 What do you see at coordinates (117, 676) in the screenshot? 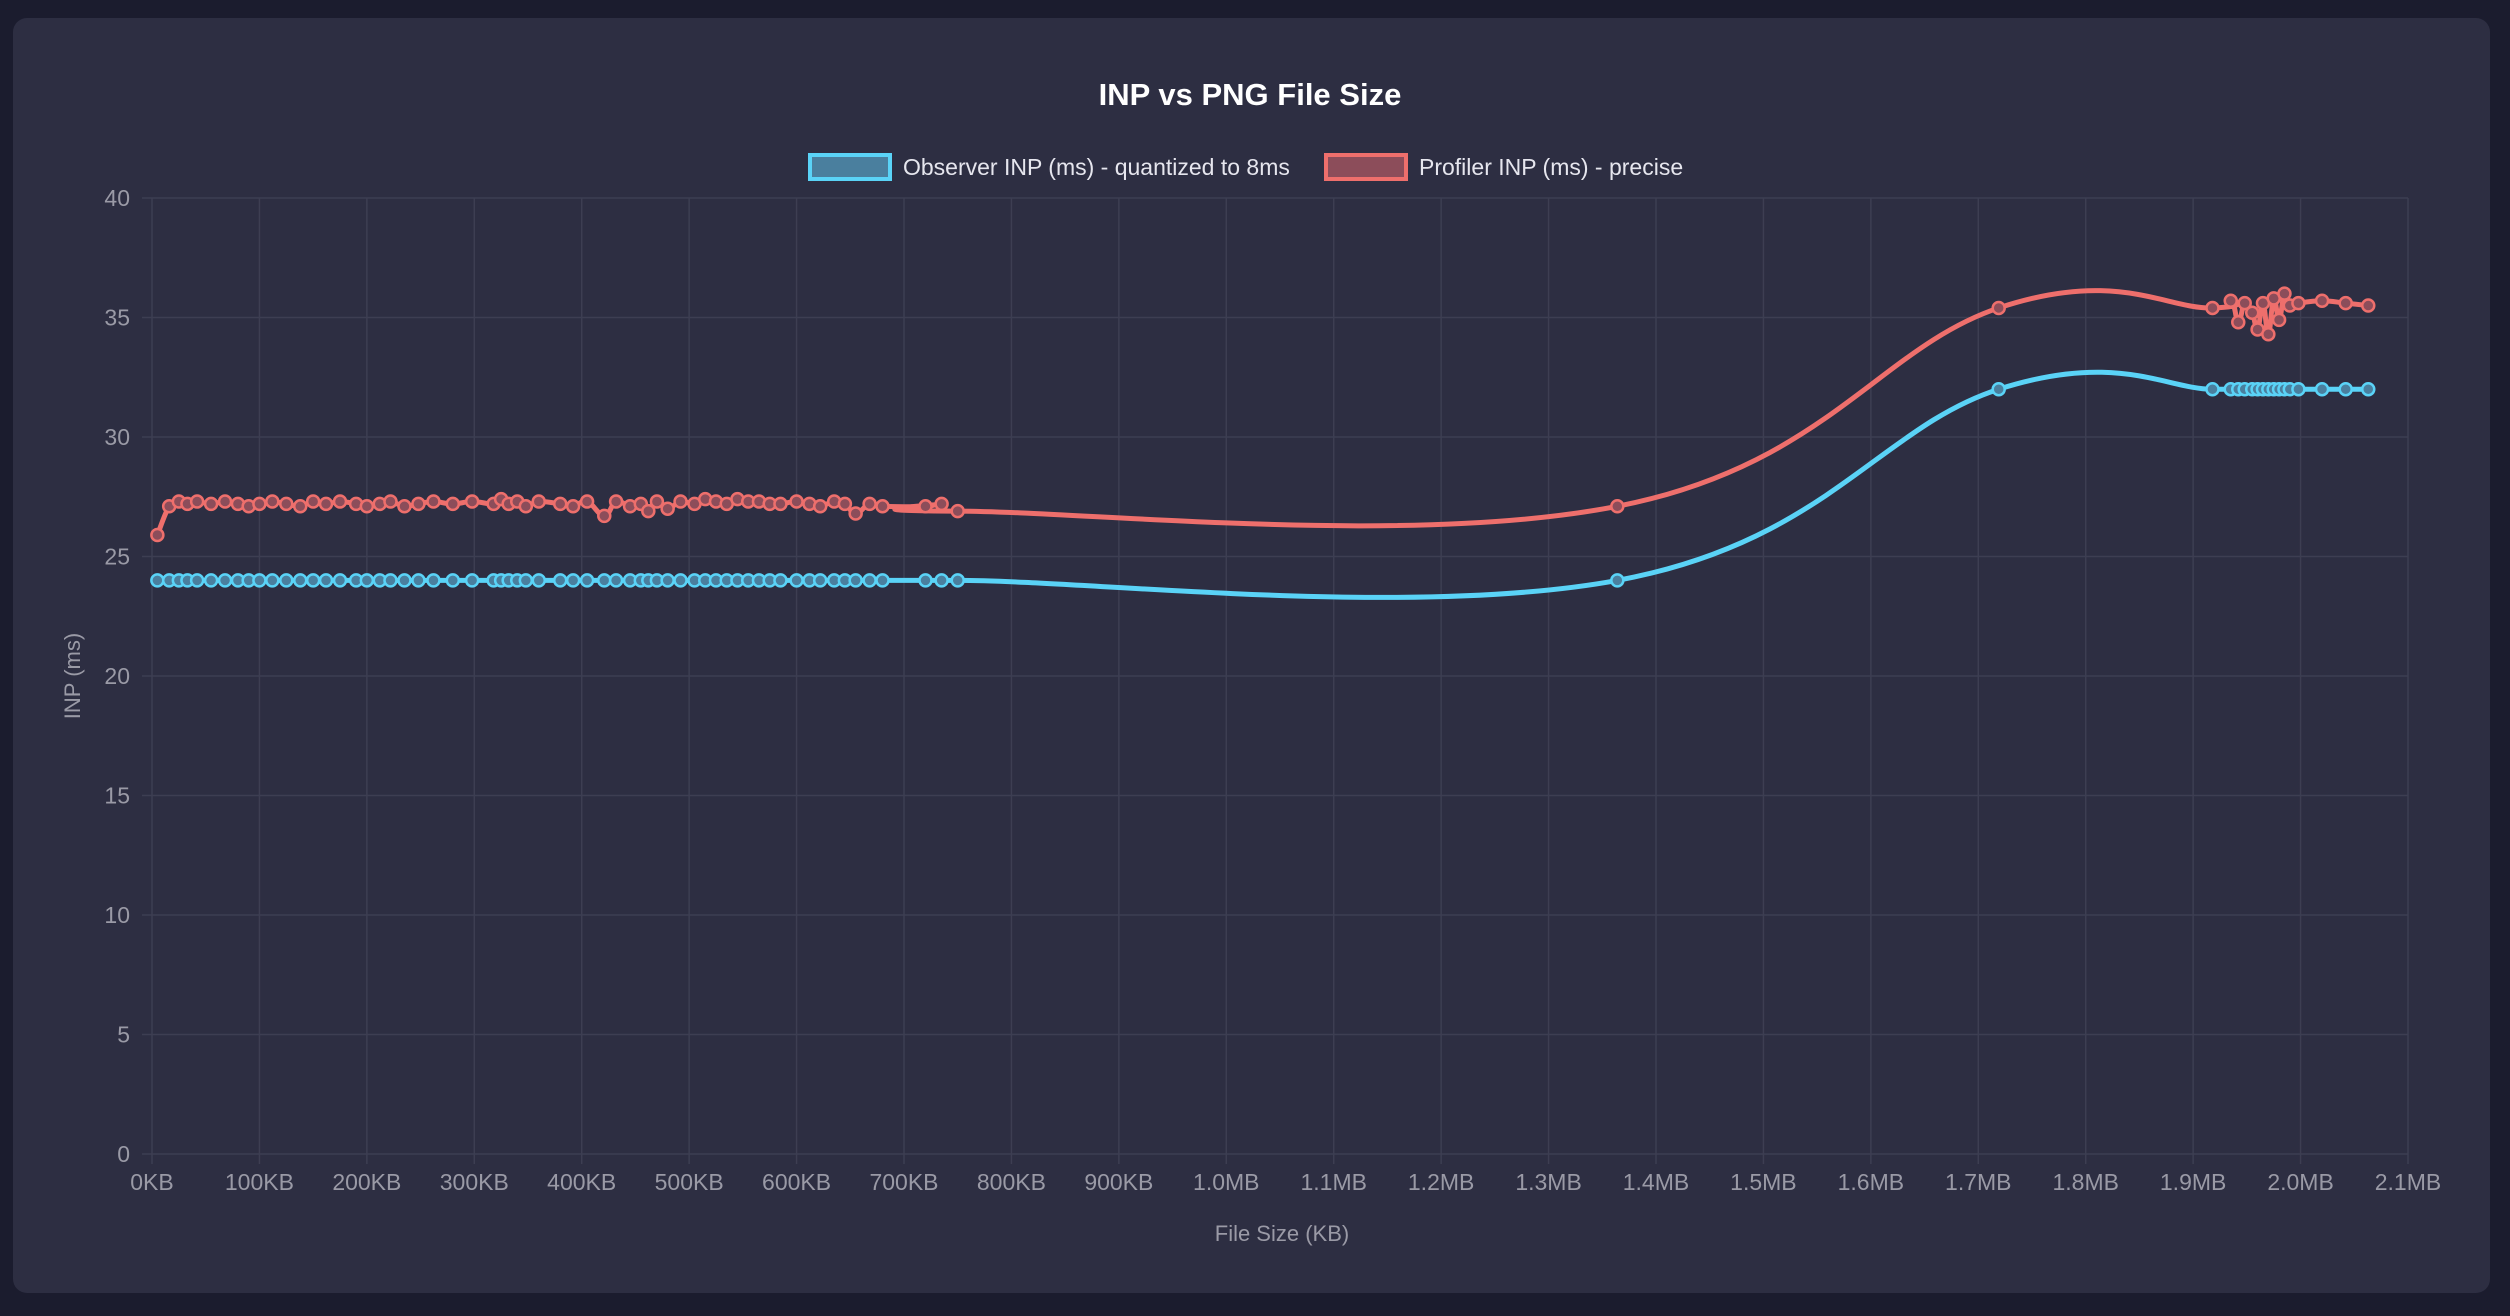
I see `y-tick-label: 20` at bounding box center [117, 676].